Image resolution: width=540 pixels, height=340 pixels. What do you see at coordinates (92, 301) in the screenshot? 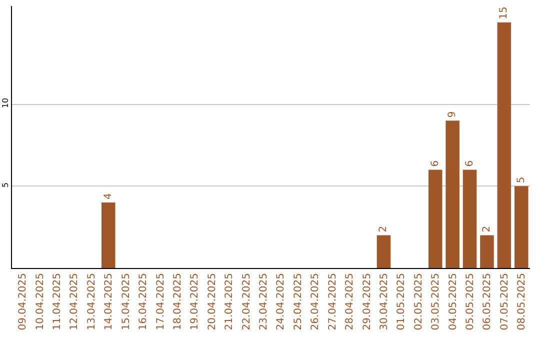
I see `x-tick-label: 13.04.2025` at bounding box center [92, 301].